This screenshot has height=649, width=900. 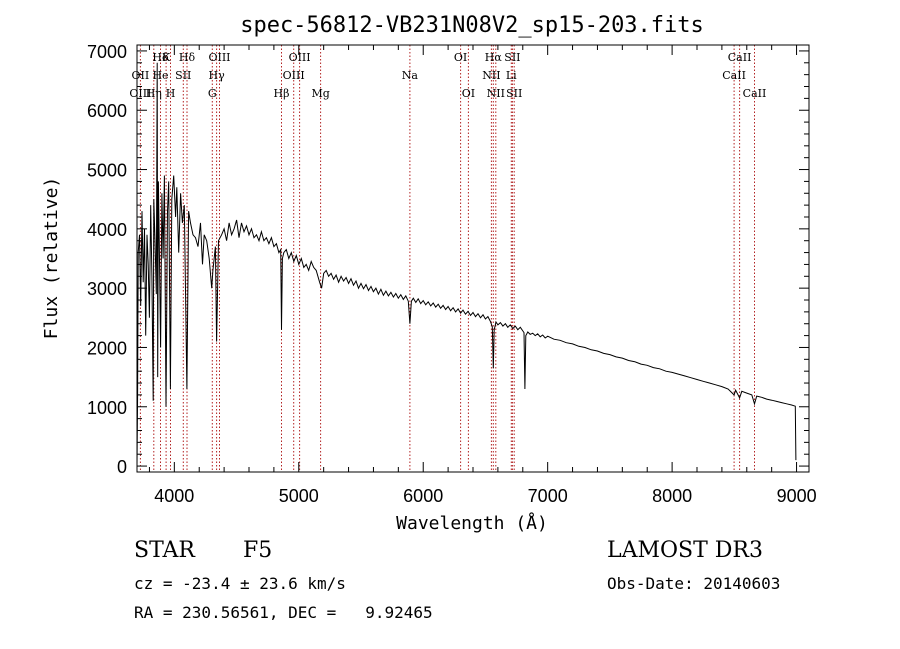 I want to click on line-label-5: OI, so click(x=460, y=57).